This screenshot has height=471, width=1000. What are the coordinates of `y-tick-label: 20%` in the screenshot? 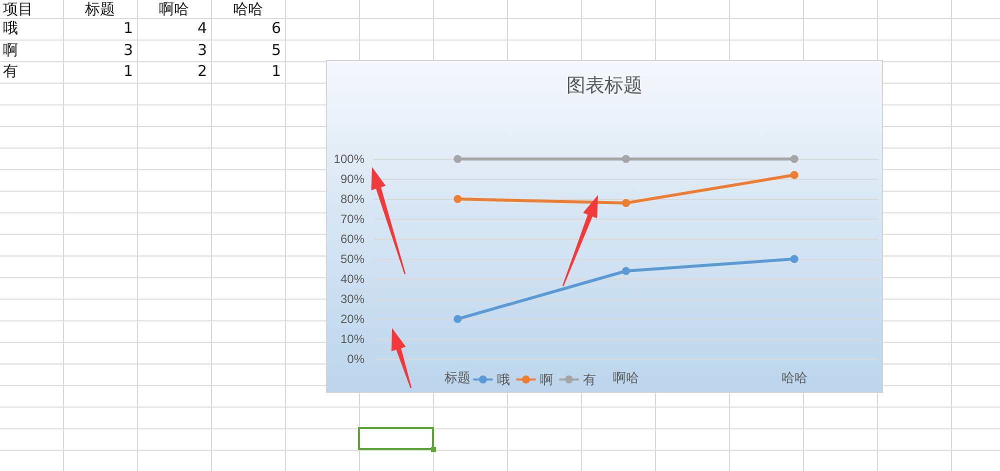 It's located at (352, 319).